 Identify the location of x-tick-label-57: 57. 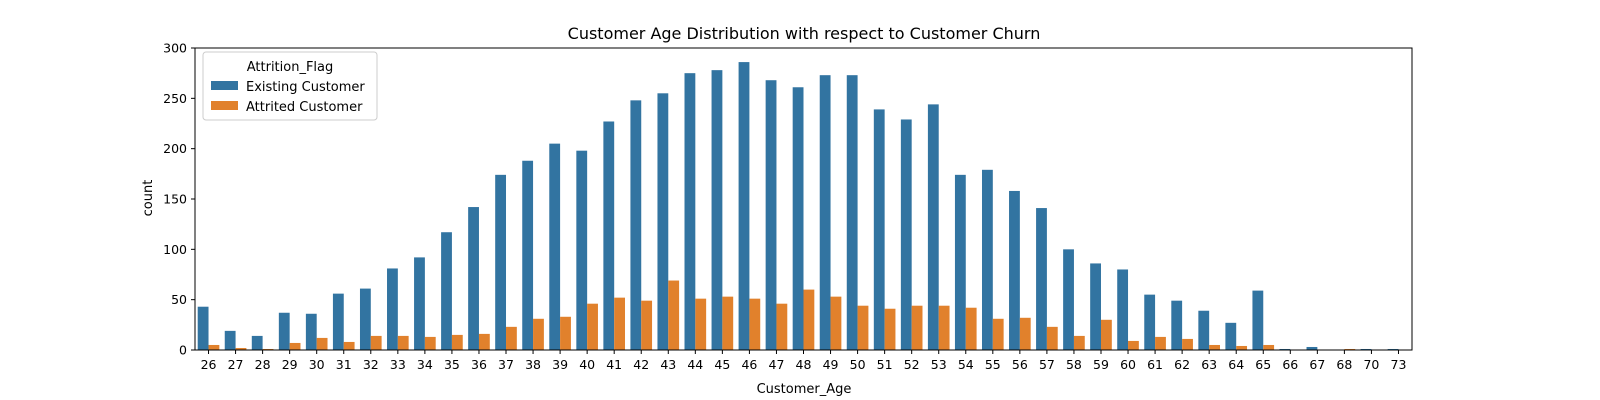
(1047, 364).